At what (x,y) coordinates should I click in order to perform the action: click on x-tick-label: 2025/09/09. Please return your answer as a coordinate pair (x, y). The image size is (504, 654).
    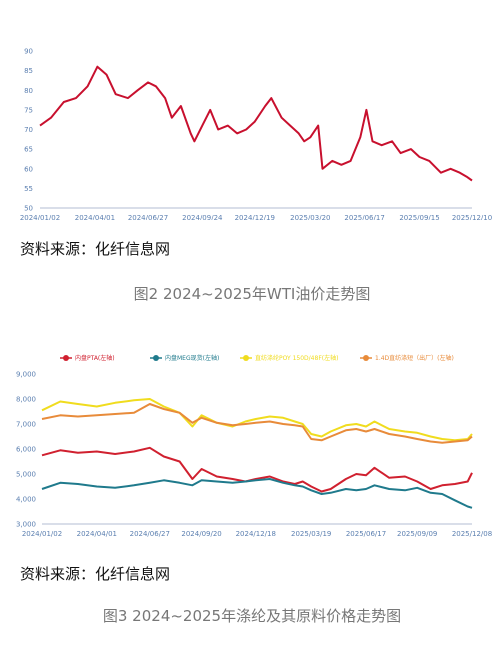
    Looking at the image, I should click on (417, 534).